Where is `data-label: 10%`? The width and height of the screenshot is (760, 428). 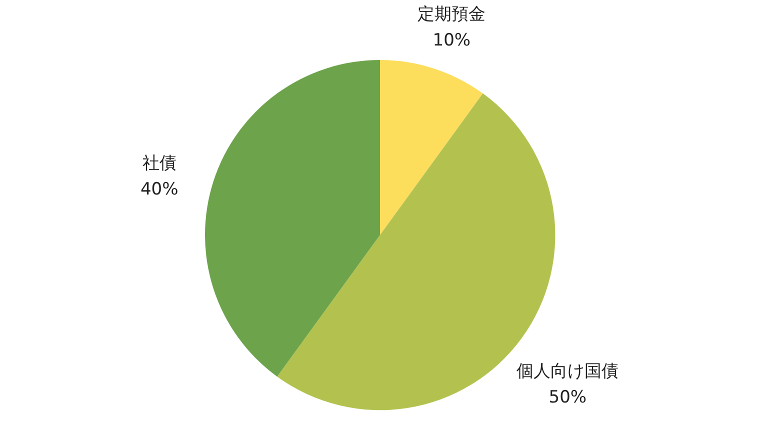
data-label: 10% is located at coordinates (451, 40).